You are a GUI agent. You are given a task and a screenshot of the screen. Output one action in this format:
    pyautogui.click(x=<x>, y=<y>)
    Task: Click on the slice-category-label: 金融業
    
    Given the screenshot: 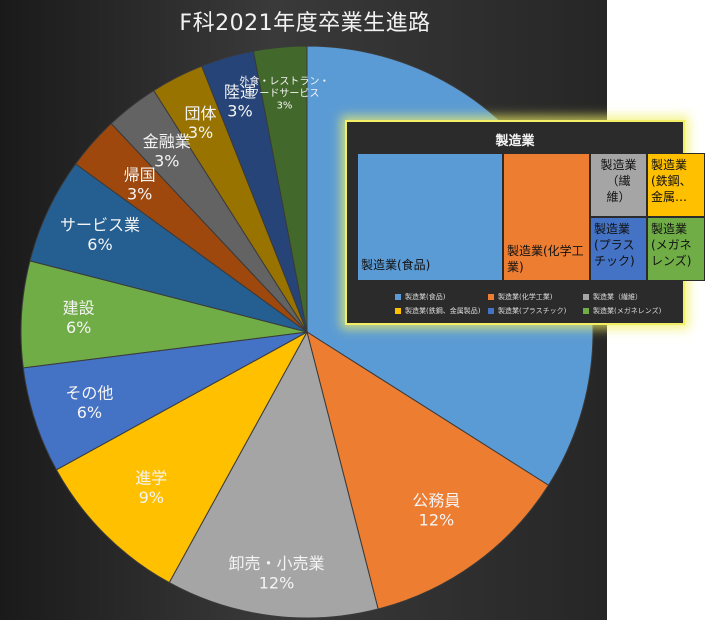 What is the action you would take?
    pyautogui.click(x=167, y=141)
    